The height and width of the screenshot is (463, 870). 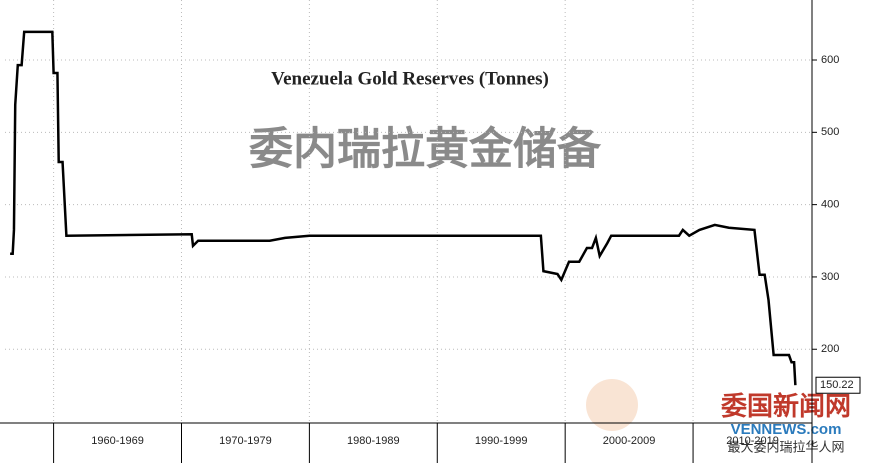 I want to click on x-tick-label: 1960-1969, so click(x=117, y=441).